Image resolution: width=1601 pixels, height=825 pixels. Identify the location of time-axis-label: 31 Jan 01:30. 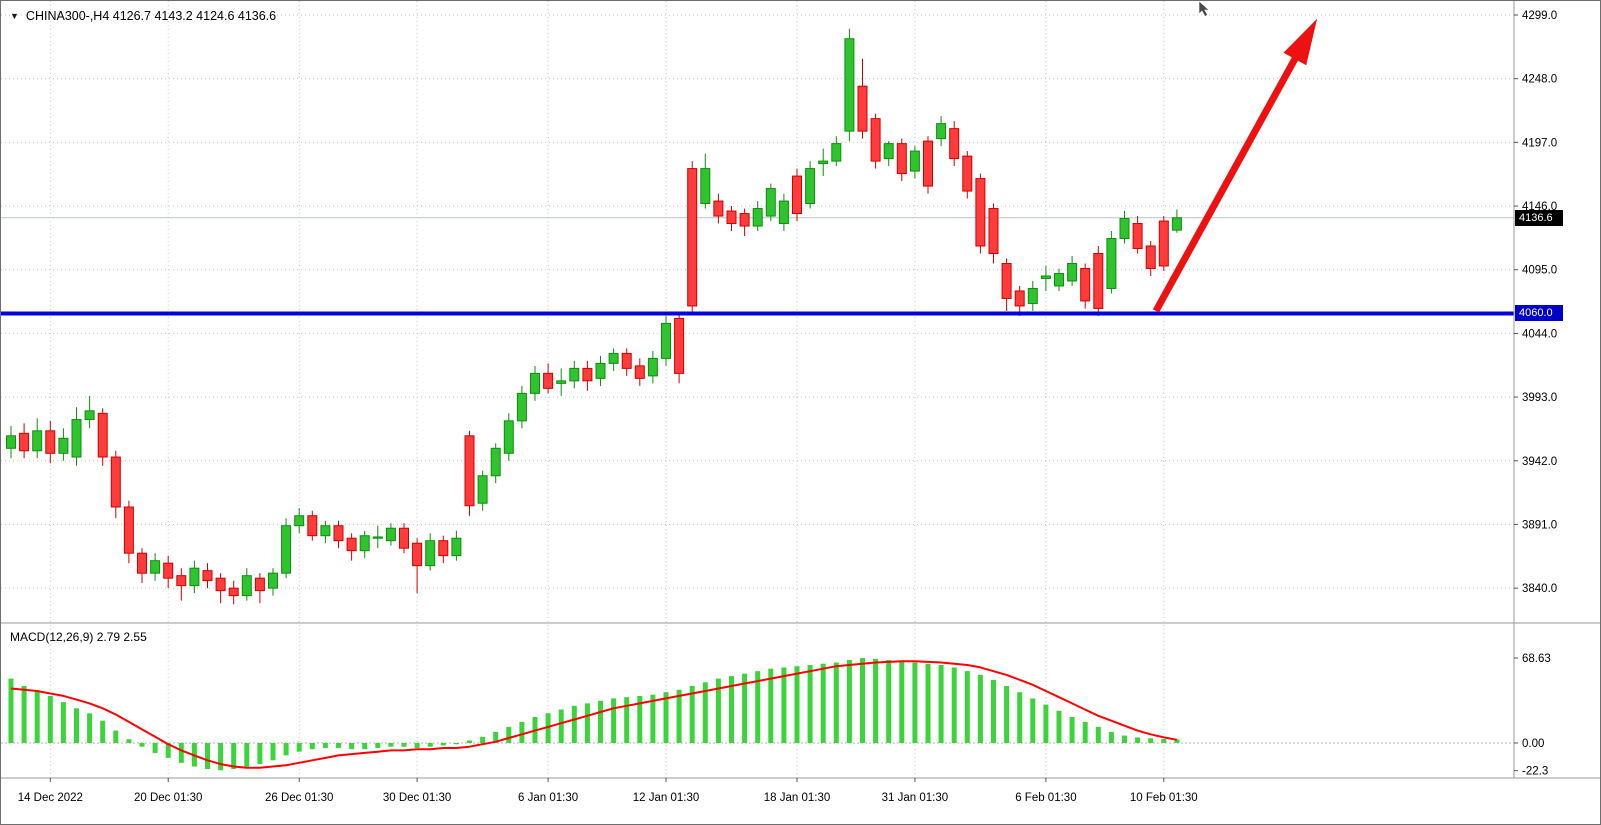
(915, 798).